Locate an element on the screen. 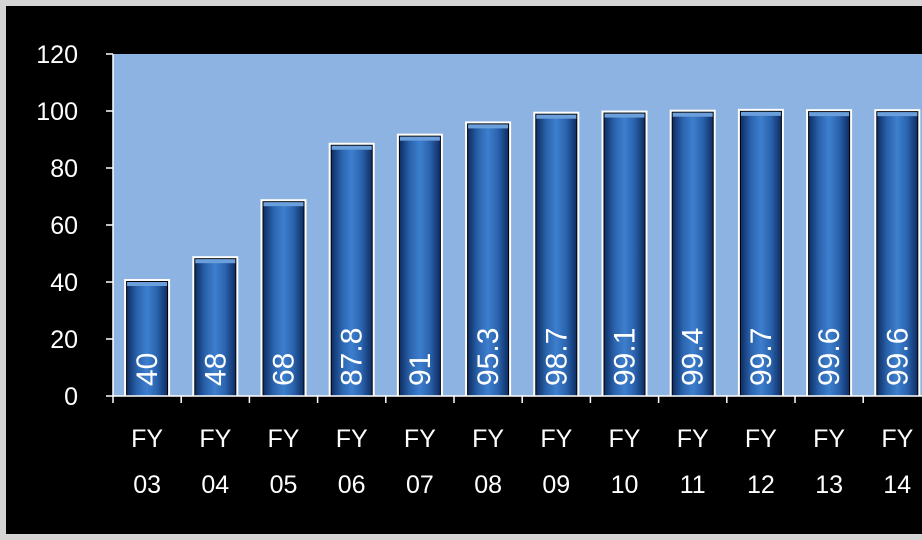 The width and height of the screenshot is (922, 540). x-category-label-line2: 06 is located at coordinates (352, 485).